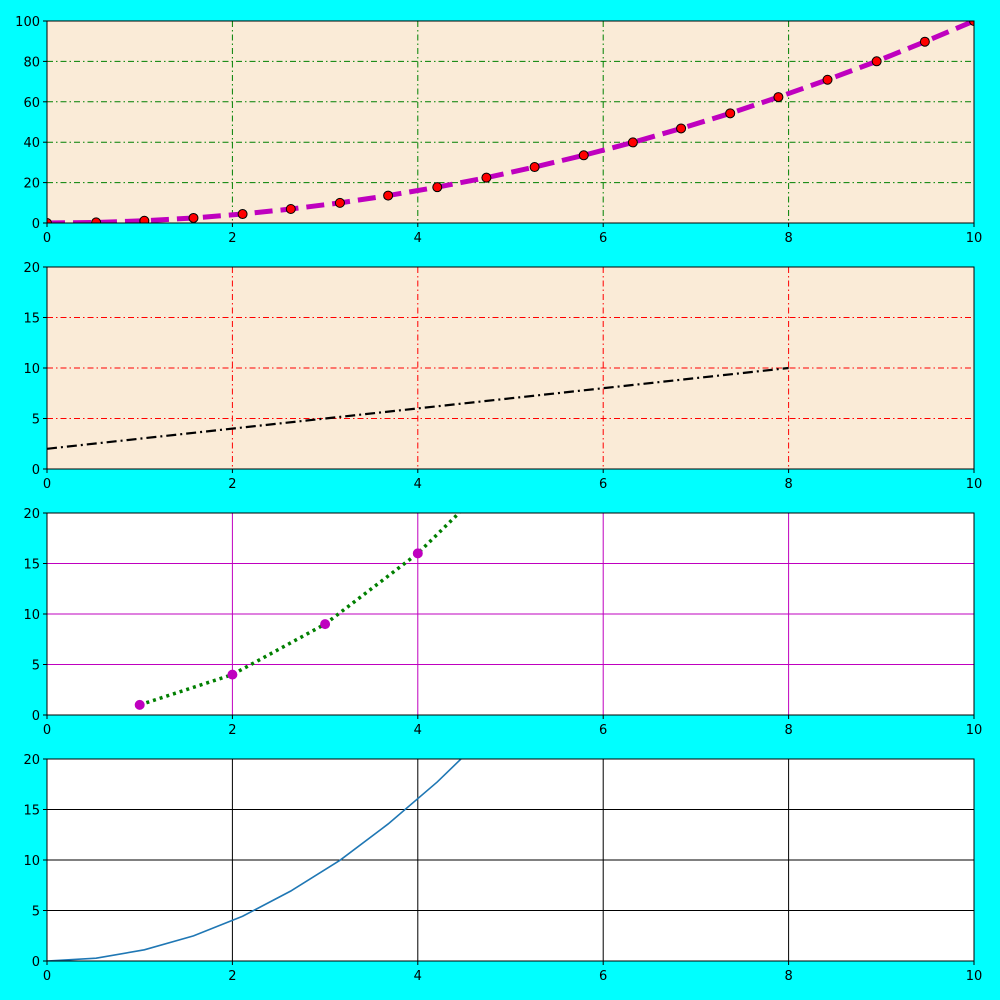  Describe the element at coordinates (31, 143) in the screenshot. I see `y-tick-label: 40` at that location.